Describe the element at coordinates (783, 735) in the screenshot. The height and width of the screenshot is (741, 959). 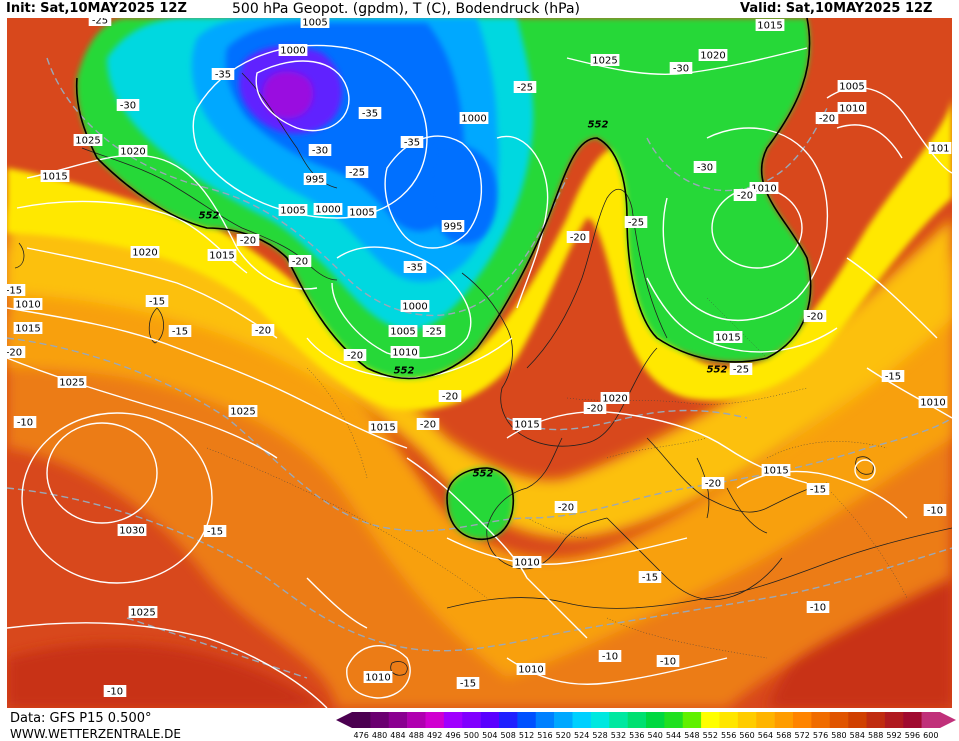
I see `legend-tick-label: 568` at that location.